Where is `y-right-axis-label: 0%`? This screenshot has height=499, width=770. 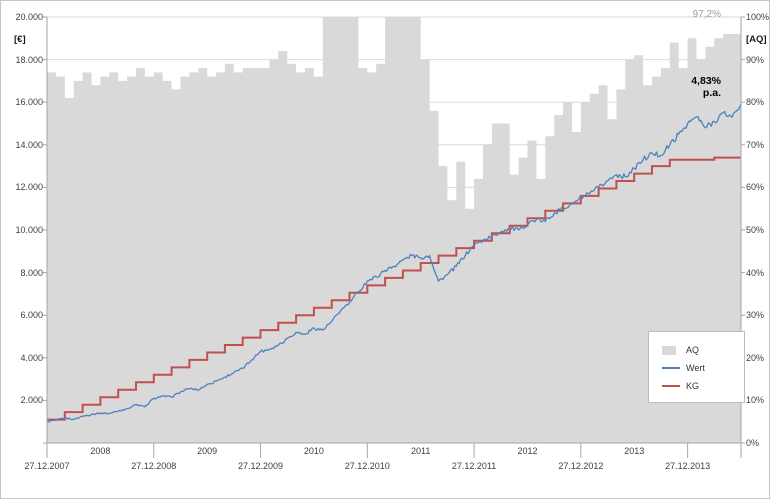
y-right-axis-label: 0% is located at coordinates (753, 443).